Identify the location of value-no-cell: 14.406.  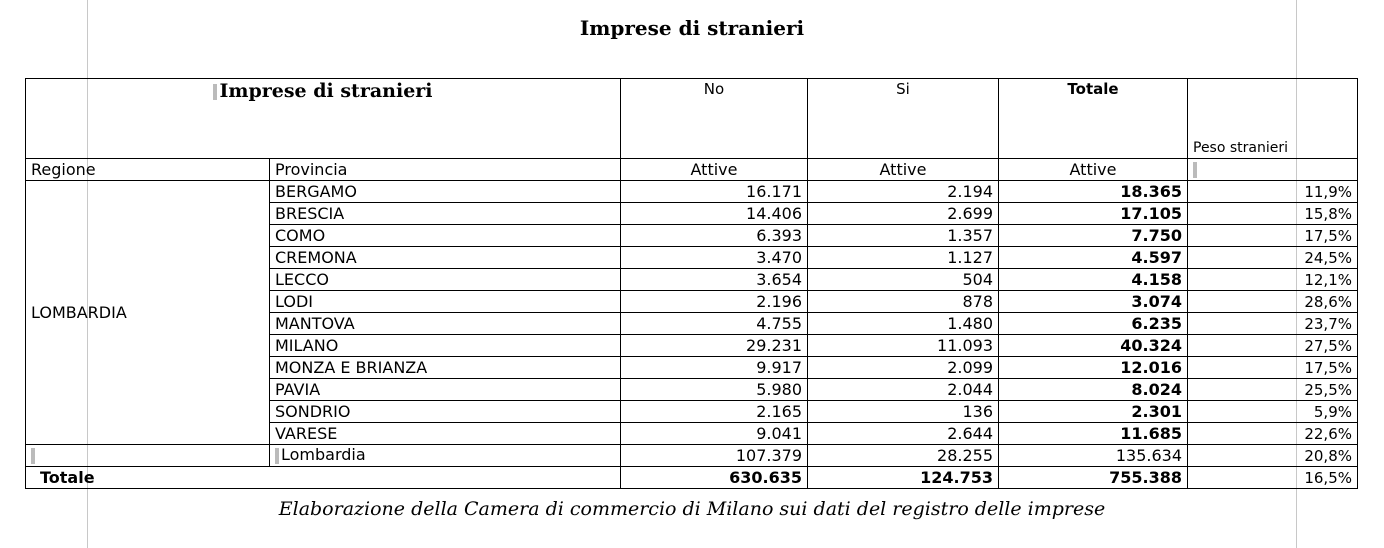
(714, 213).